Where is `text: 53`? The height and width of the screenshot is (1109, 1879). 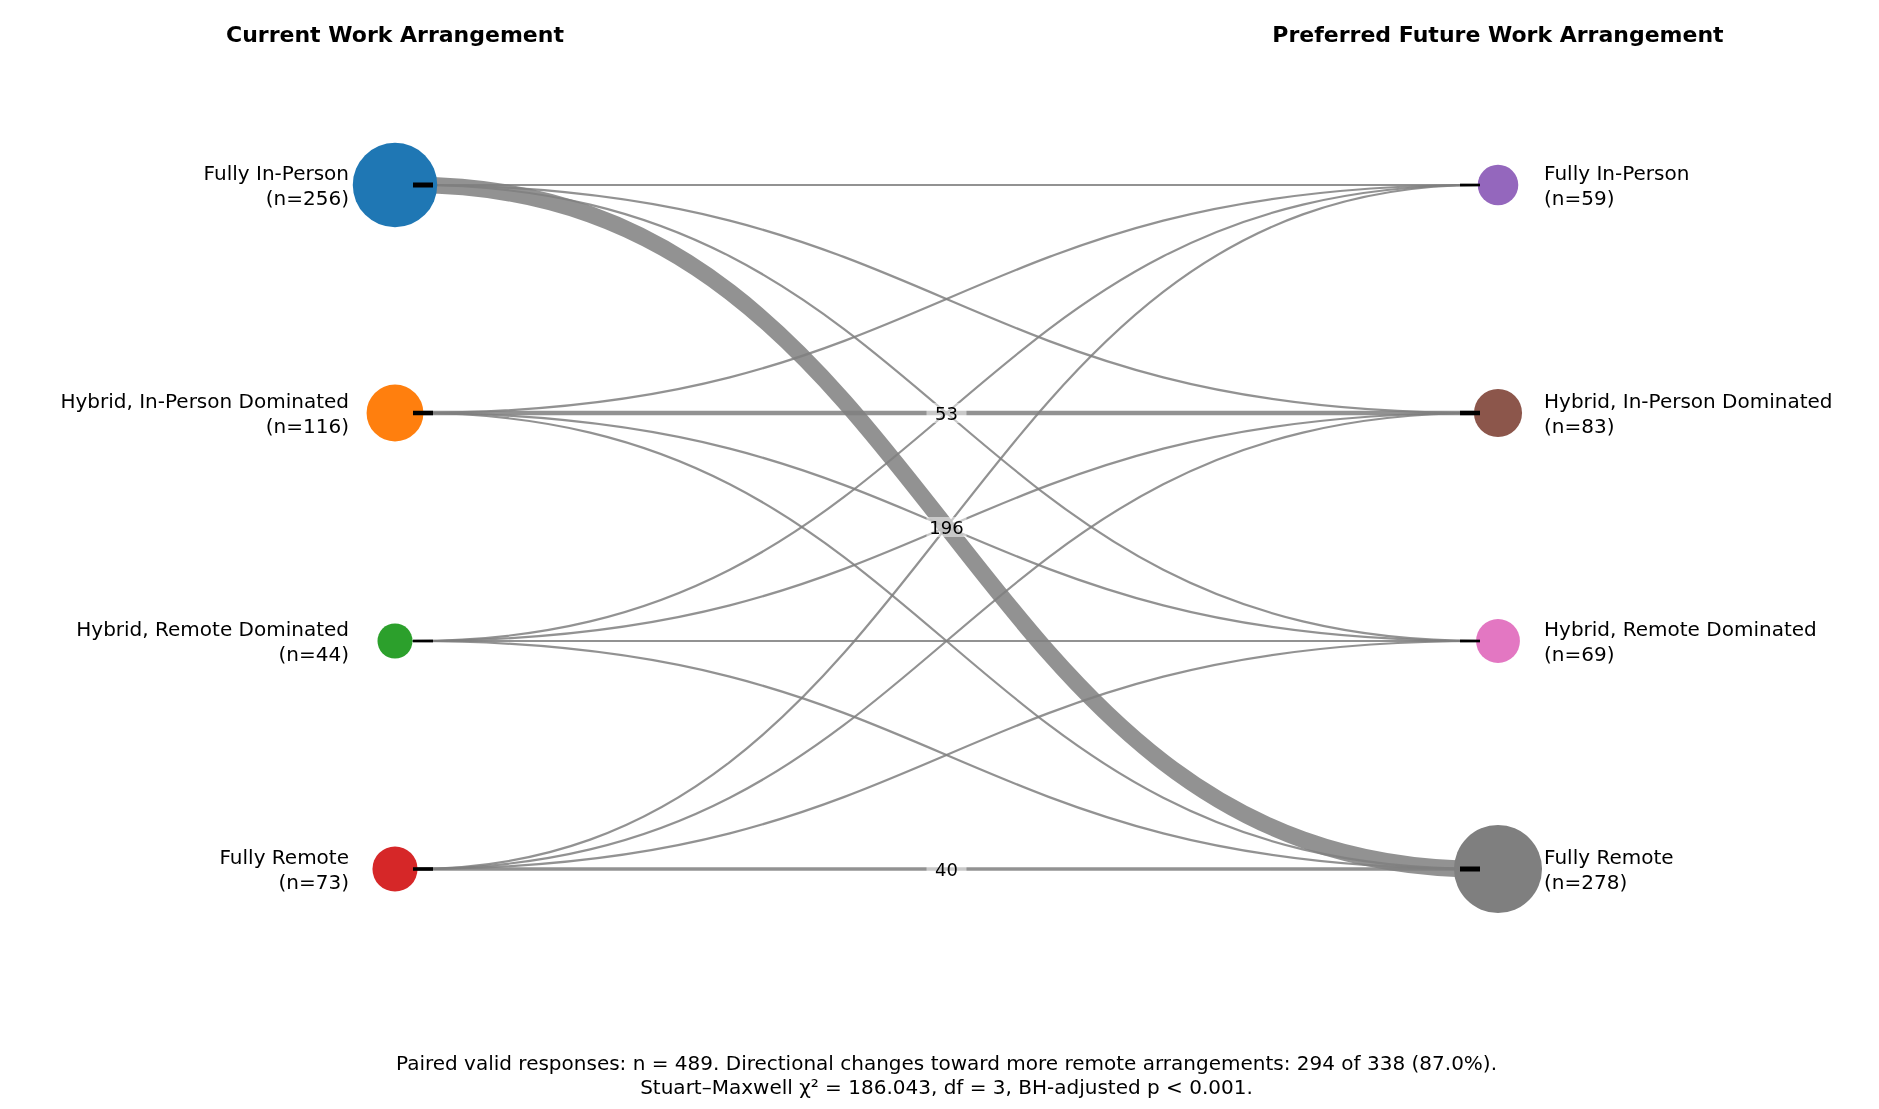 text: 53 is located at coordinates (946, 413).